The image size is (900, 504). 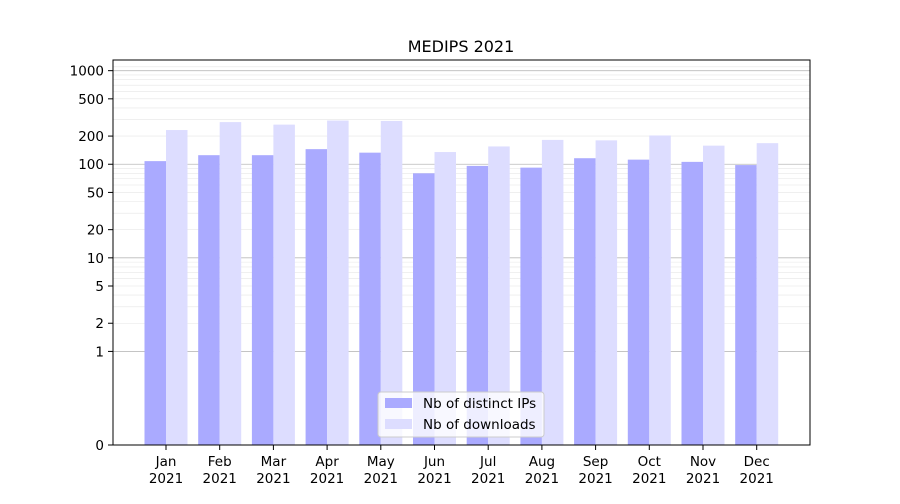 What do you see at coordinates (398, 424) in the screenshot?
I see `legend-swatch-downloads` at bounding box center [398, 424].